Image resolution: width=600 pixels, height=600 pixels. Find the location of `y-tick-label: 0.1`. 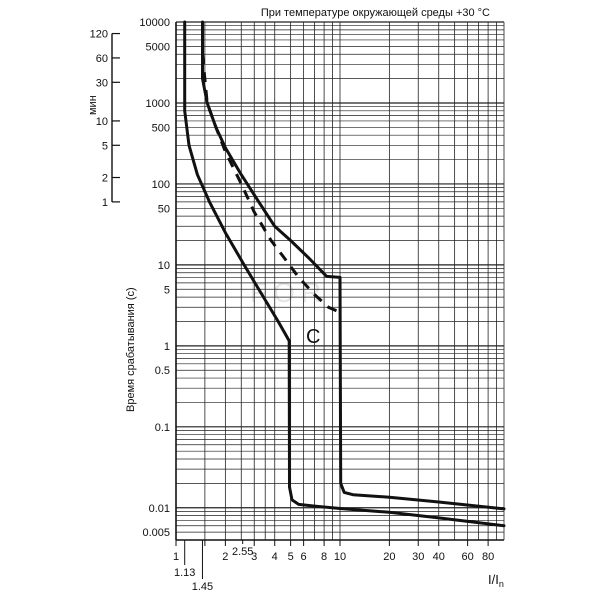

y-tick-label: 0.1 is located at coordinates (162, 428).